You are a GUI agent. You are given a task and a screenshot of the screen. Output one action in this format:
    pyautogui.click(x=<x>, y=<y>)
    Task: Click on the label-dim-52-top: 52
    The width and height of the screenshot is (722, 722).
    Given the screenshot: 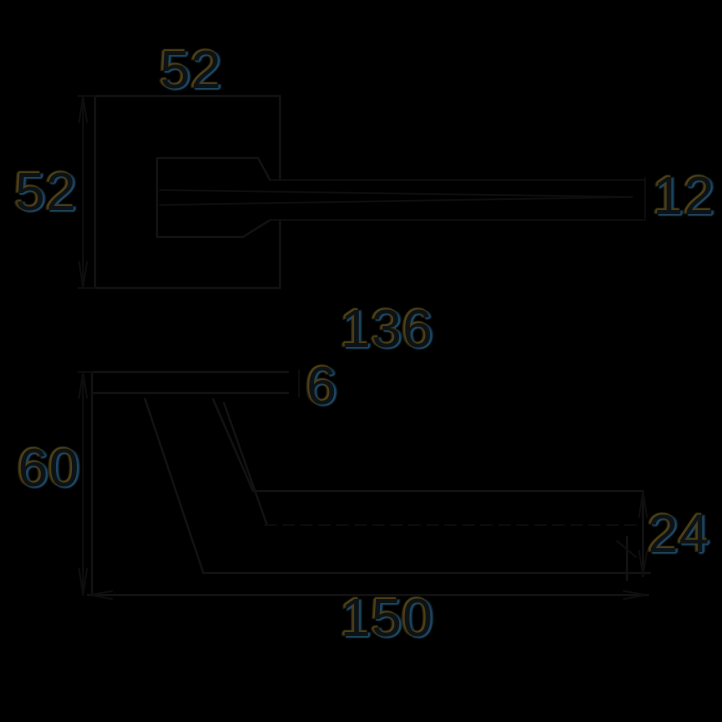 What is the action you would take?
    pyautogui.click(x=191, y=70)
    